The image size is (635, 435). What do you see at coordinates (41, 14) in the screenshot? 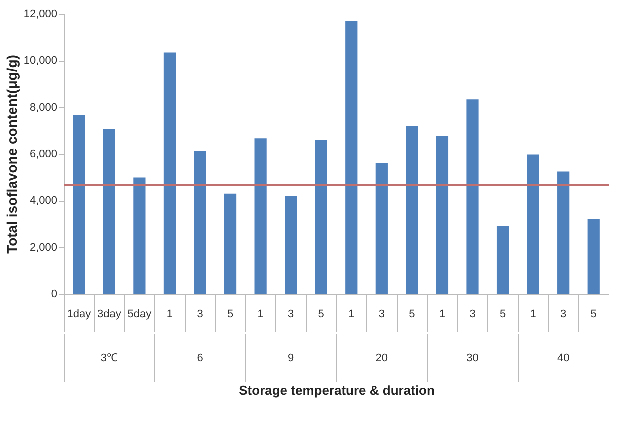
I see `y-tick-label: 12,000` at bounding box center [41, 14].